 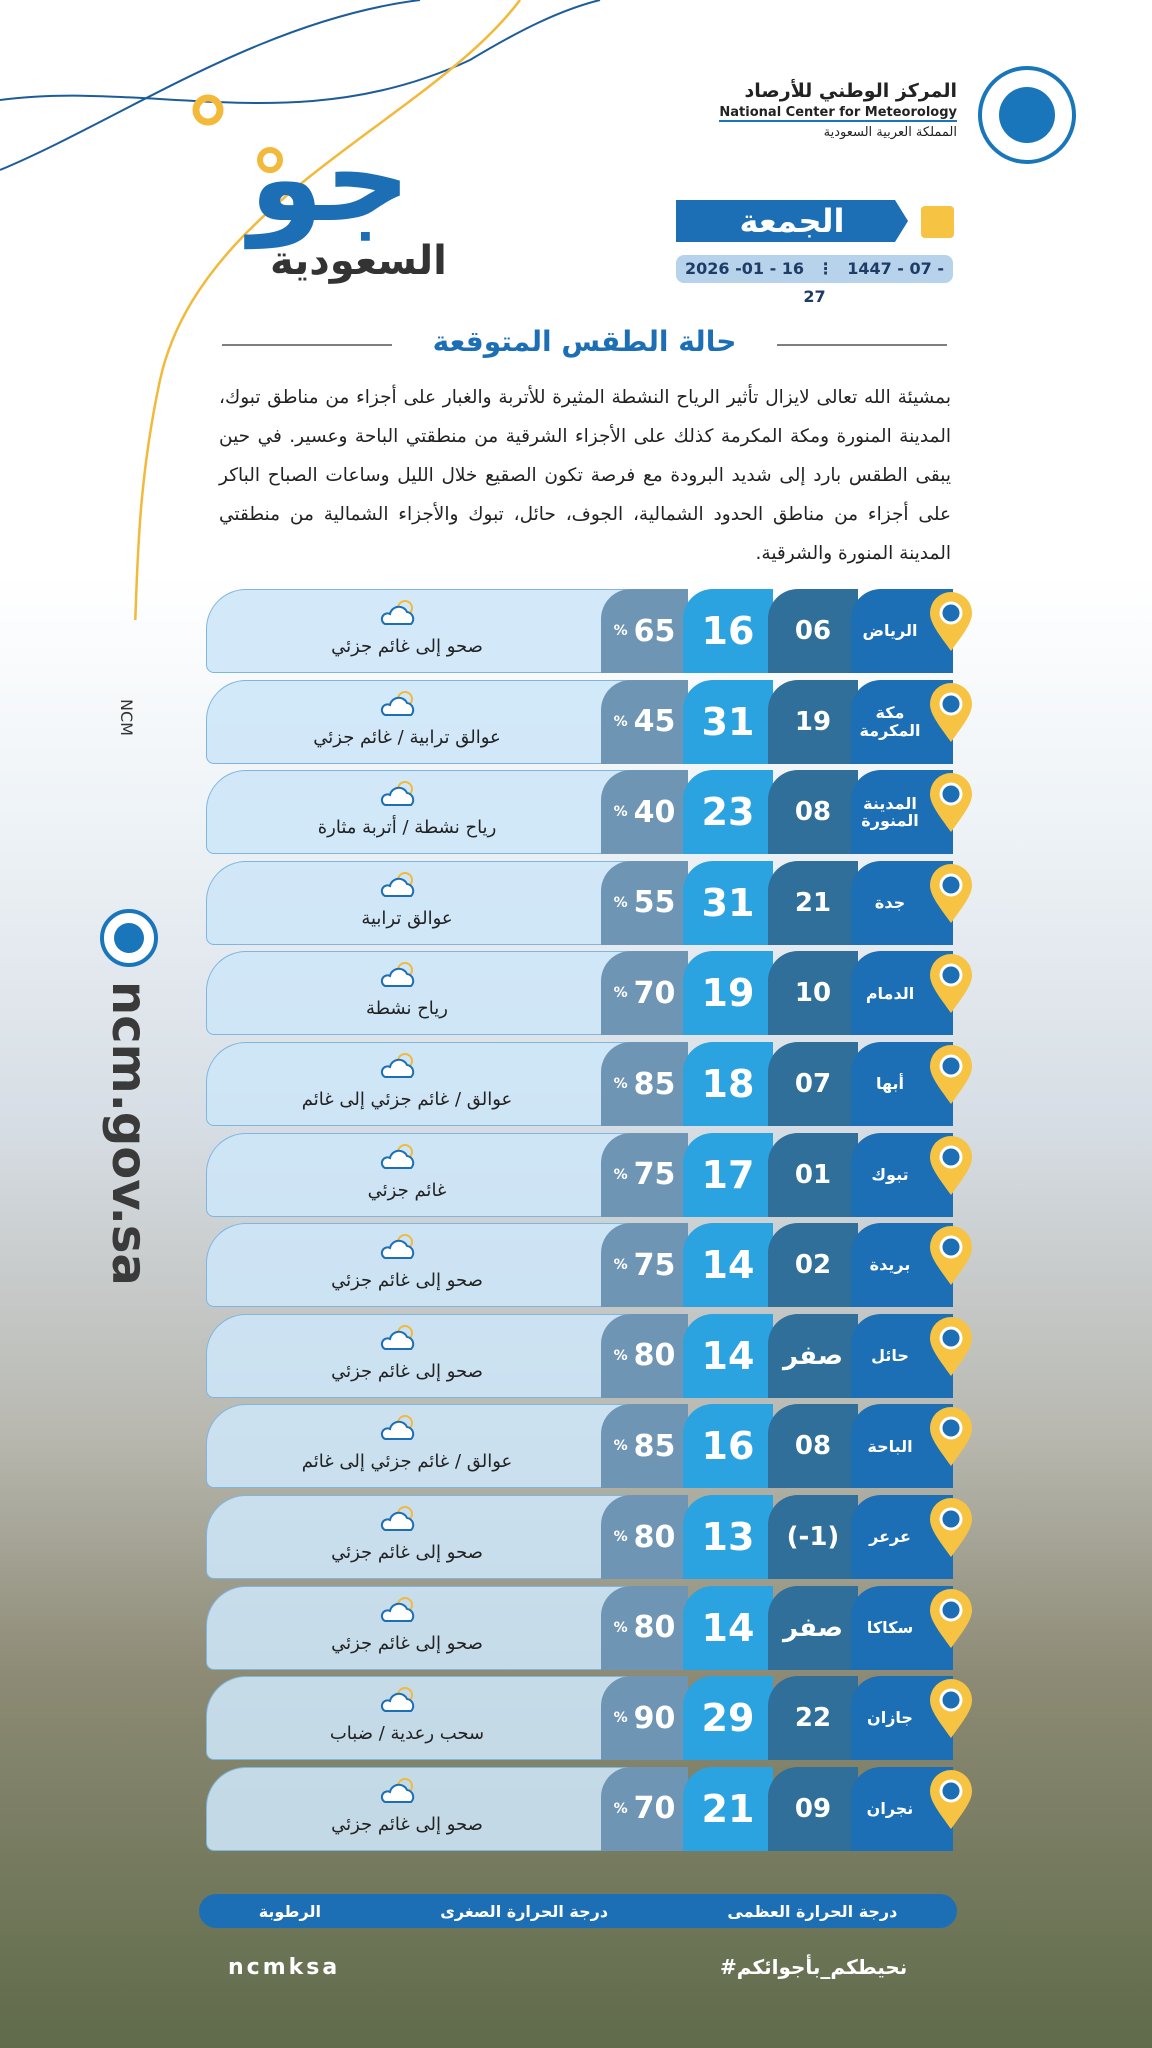 What do you see at coordinates (289, 1911) in the screenshot?
I see `legend-humidity: الرطوبة` at bounding box center [289, 1911].